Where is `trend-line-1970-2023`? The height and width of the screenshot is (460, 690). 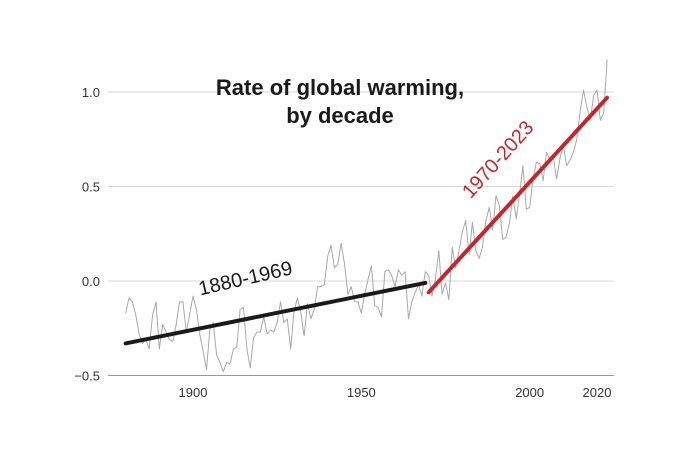 trend-line-1970-2023 is located at coordinates (518, 195).